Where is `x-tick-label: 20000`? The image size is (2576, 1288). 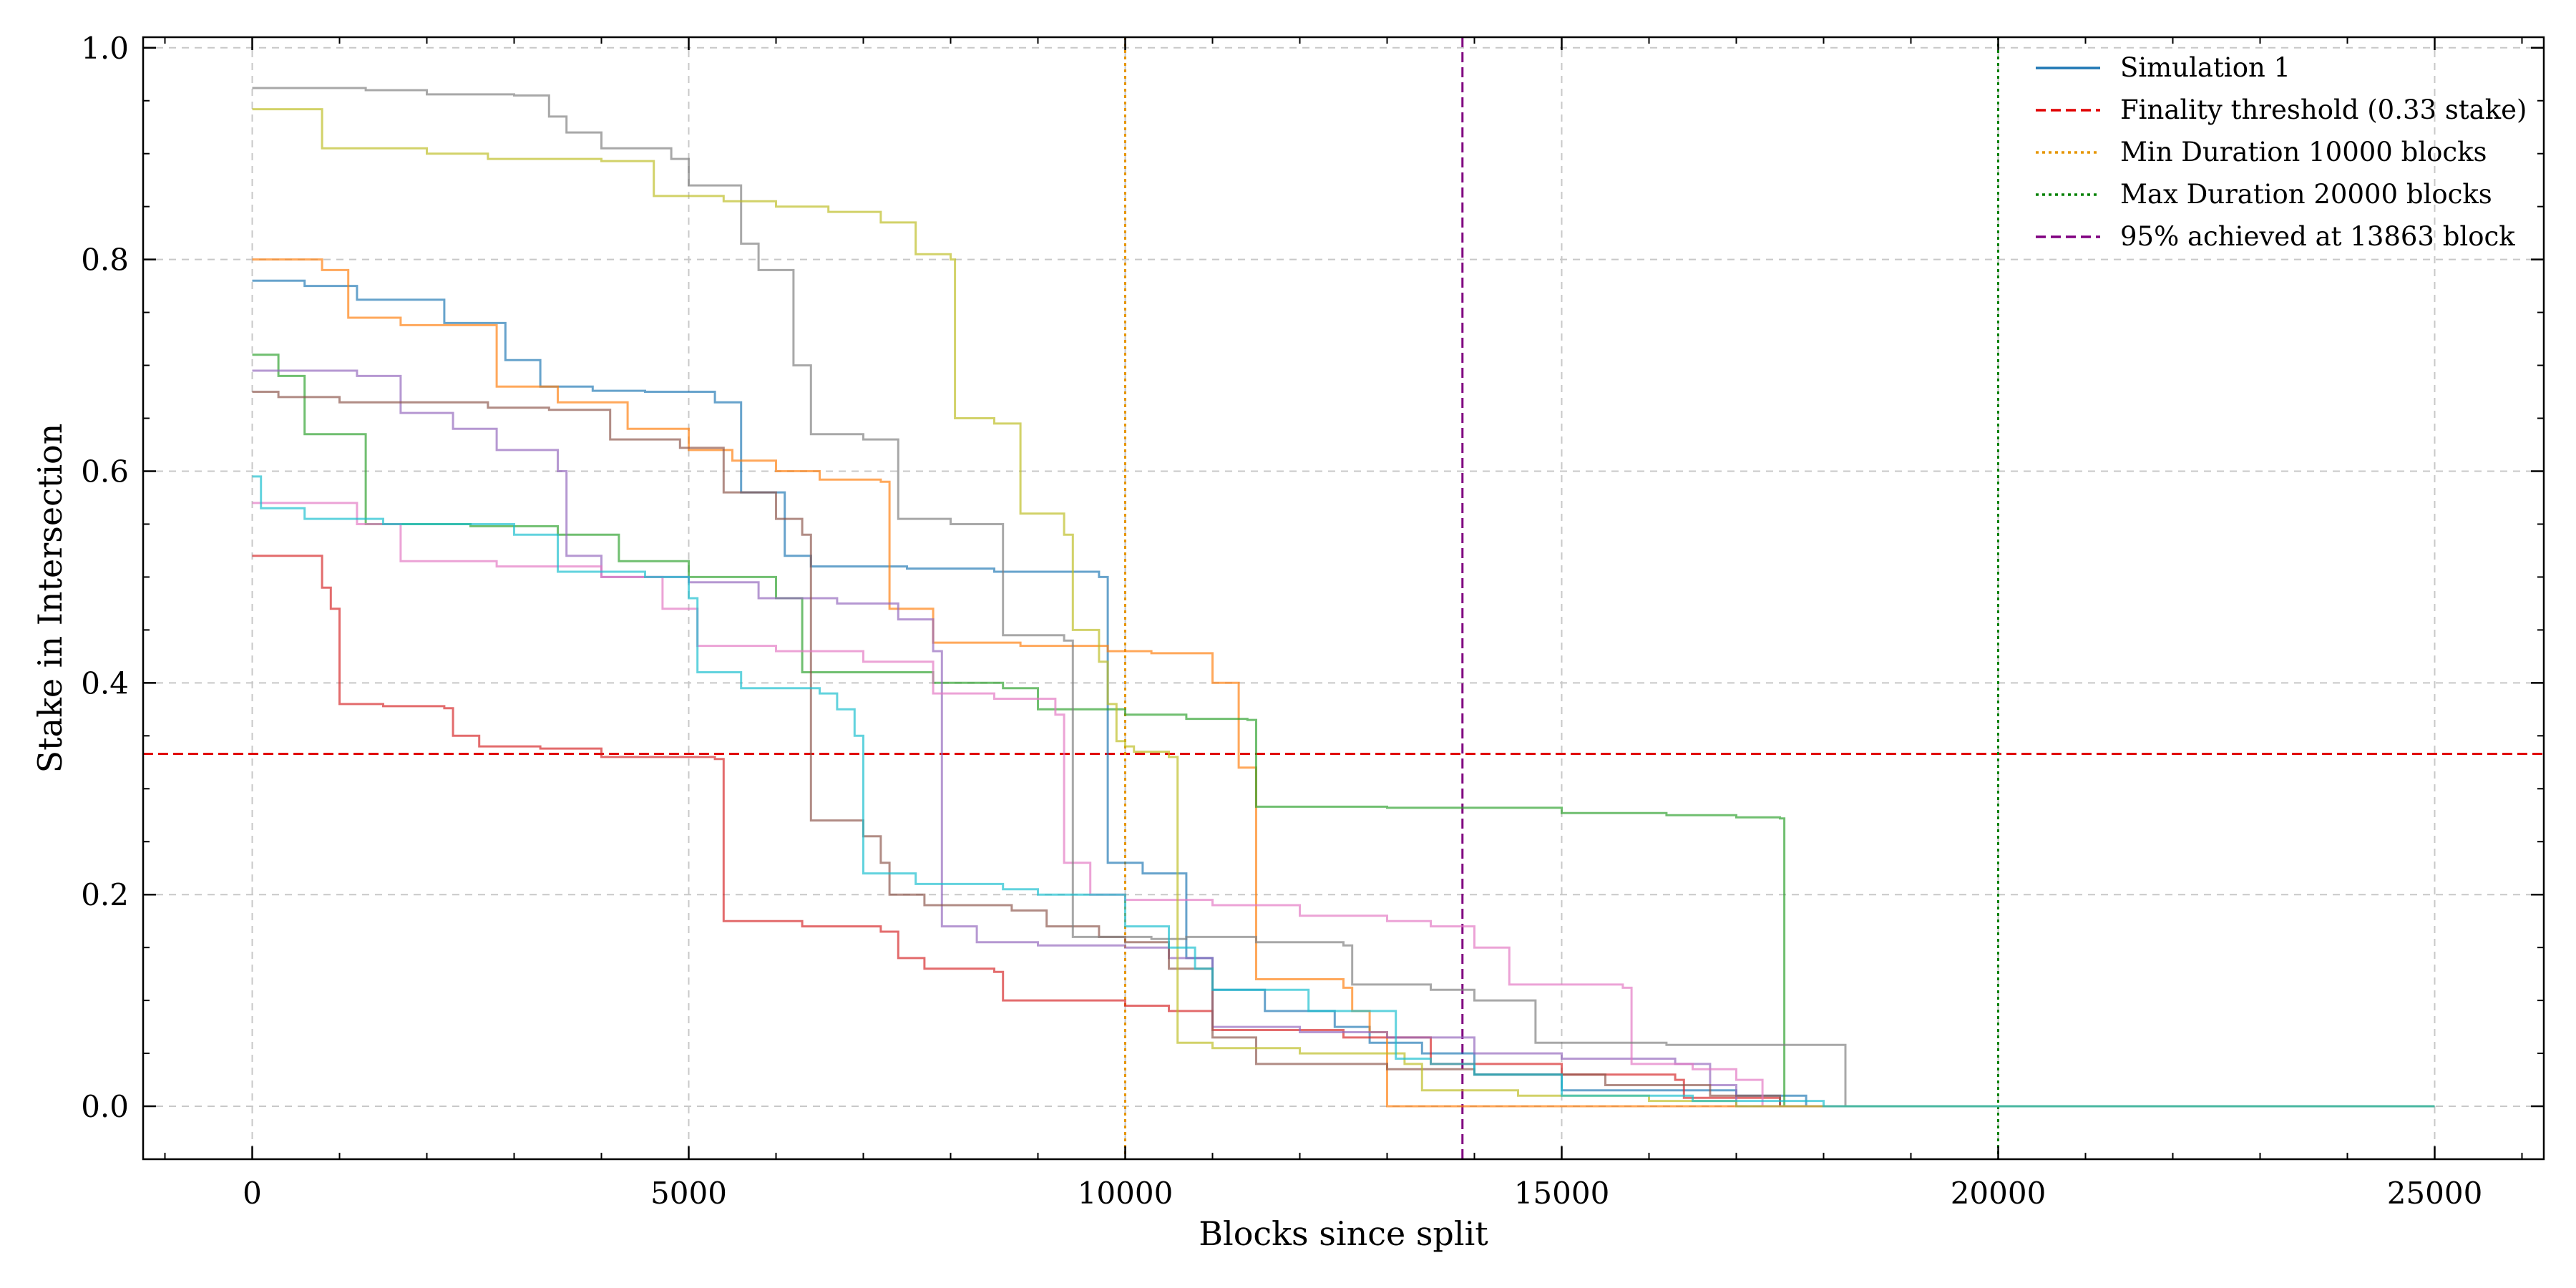 x-tick-label: 20000 is located at coordinates (1998, 1193).